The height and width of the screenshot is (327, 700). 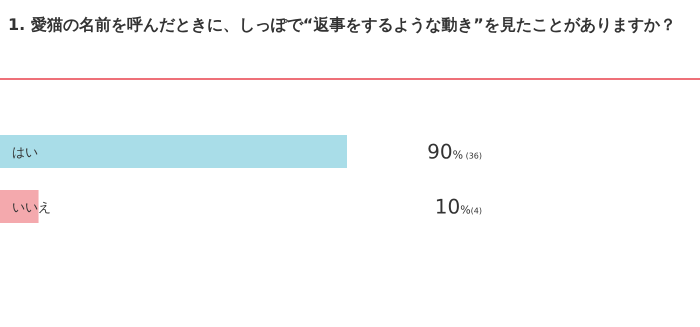 What do you see at coordinates (458, 206) in the screenshot?
I see `data-label: 10%(4)` at bounding box center [458, 206].